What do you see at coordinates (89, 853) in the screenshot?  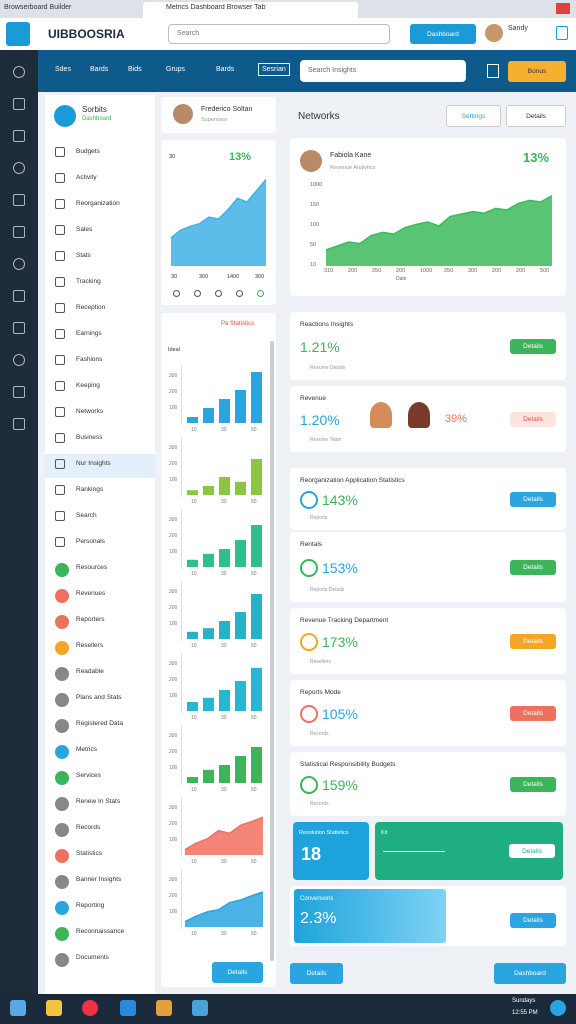 I see `menu-item: Statistics` at bounding box center [89, 853].